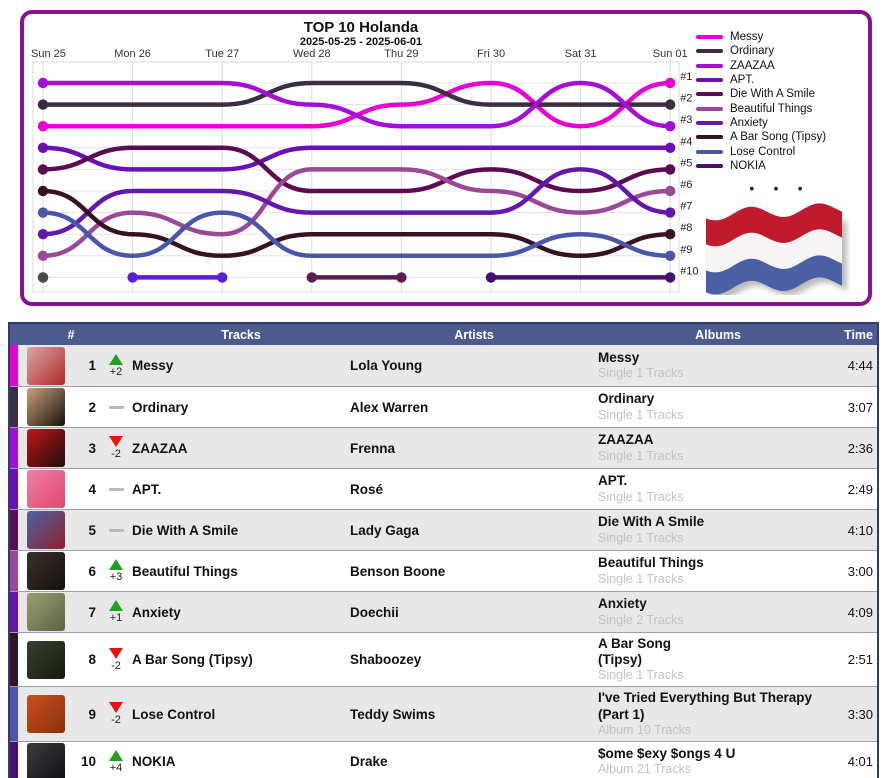  What do you see at coordinates (686, 99) in the screenshot?
I see `rank-label: #2` at bounding box center [686, 99].